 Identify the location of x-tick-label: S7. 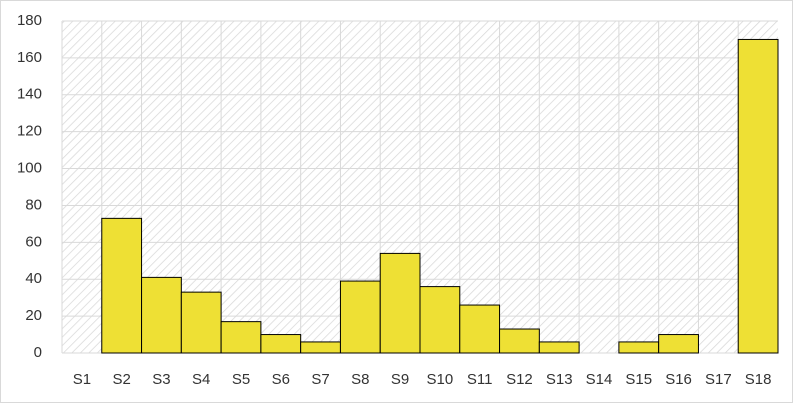
(320, 379).